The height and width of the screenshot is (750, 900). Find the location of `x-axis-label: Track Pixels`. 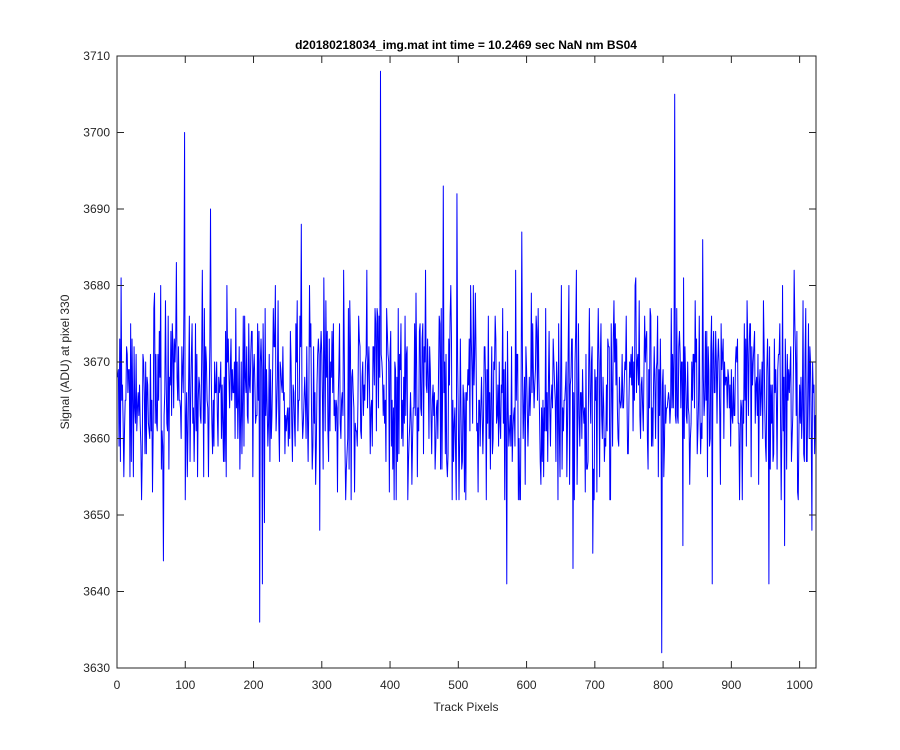

x-axis-label: Track Pixels is located at coordinates (466, 707).